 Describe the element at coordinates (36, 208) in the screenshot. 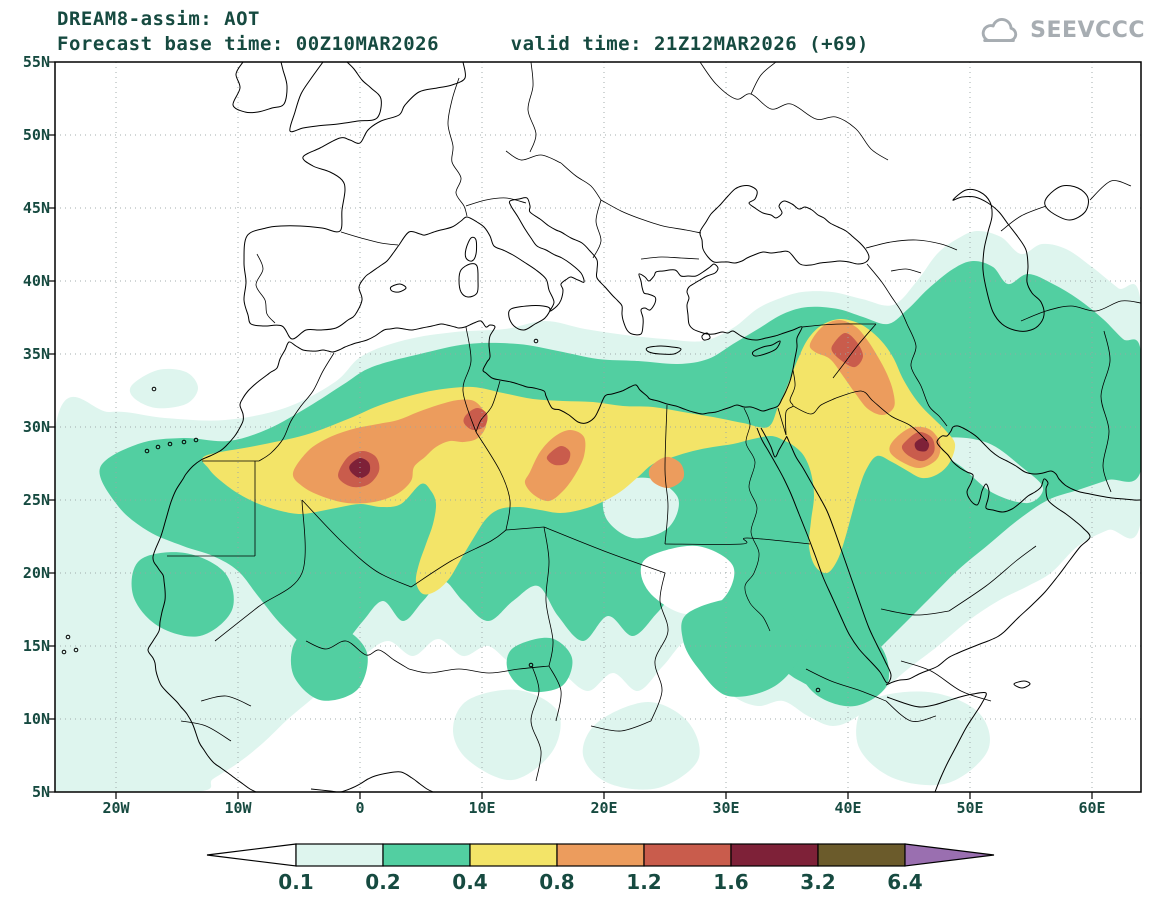

I see `lat-label: 45N` at that location.